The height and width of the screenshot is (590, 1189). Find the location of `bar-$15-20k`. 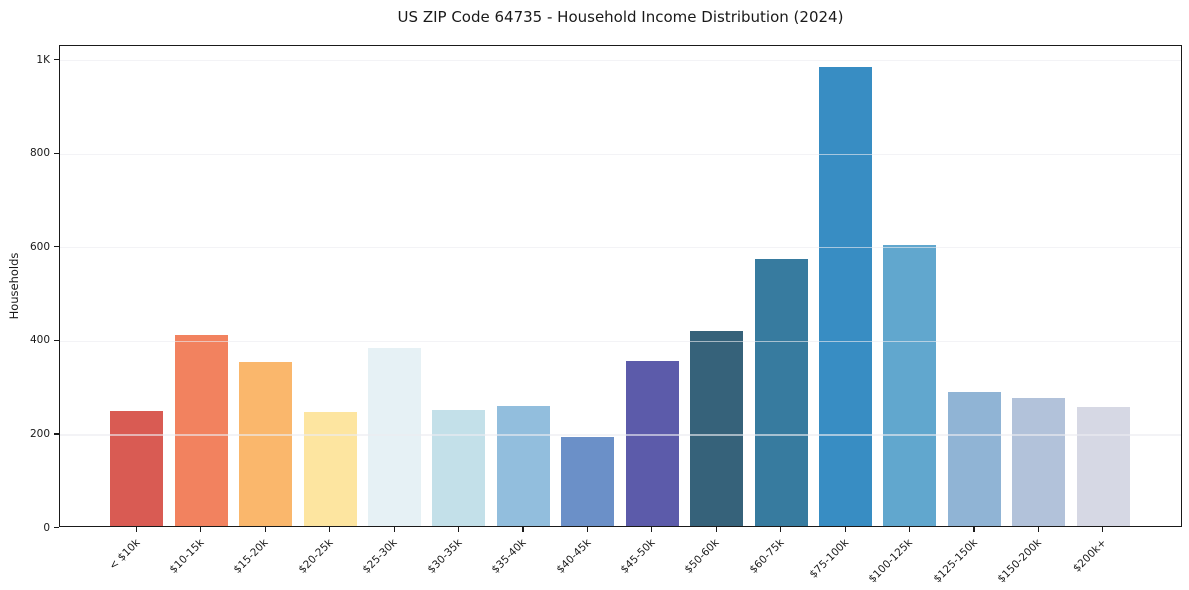

bar-$15-20k is located at coordinates (266, 444).